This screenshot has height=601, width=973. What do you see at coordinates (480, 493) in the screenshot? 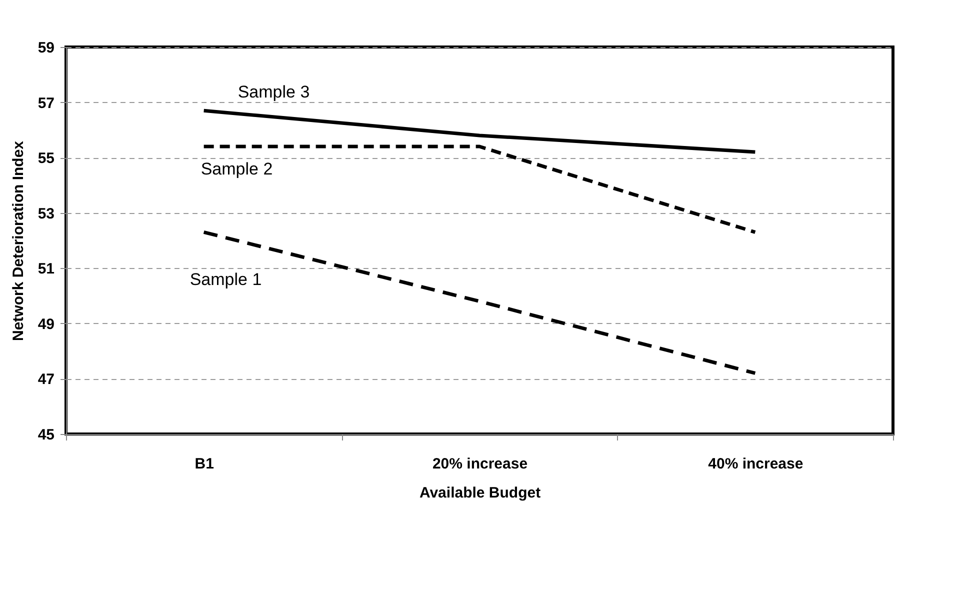
I see `x-axis-title: Available Budget` at bounding box center [480, 493].